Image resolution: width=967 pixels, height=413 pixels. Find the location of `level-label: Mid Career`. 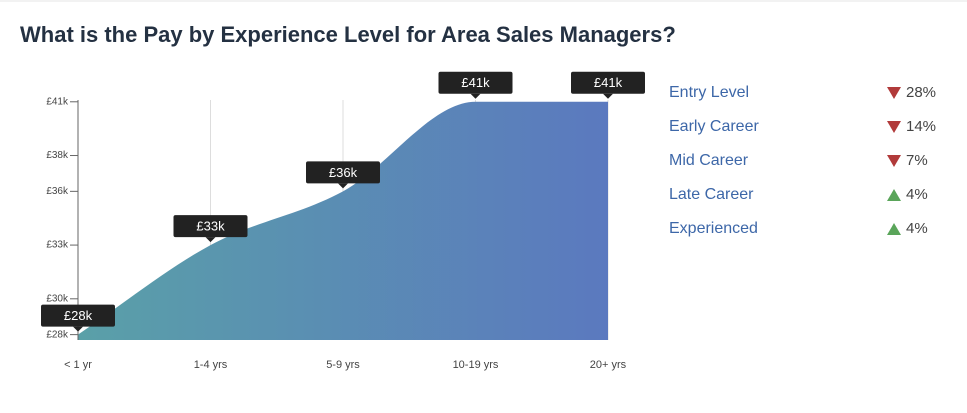

level-label: Mid Career is located at coordinates (709, 160).